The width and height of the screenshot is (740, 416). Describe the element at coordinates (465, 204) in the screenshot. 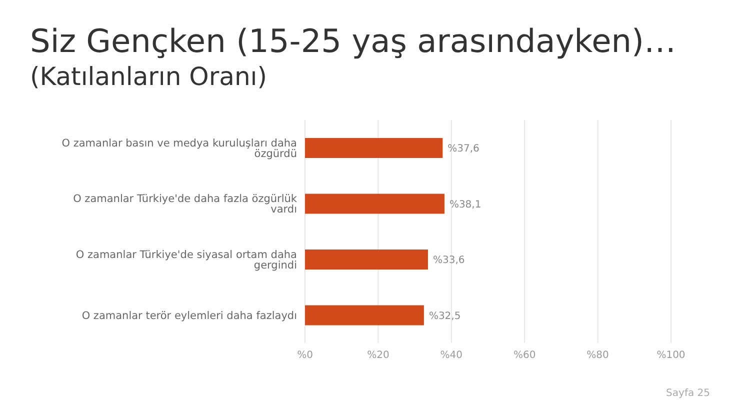

I see `data-label: %38,1` at that location.